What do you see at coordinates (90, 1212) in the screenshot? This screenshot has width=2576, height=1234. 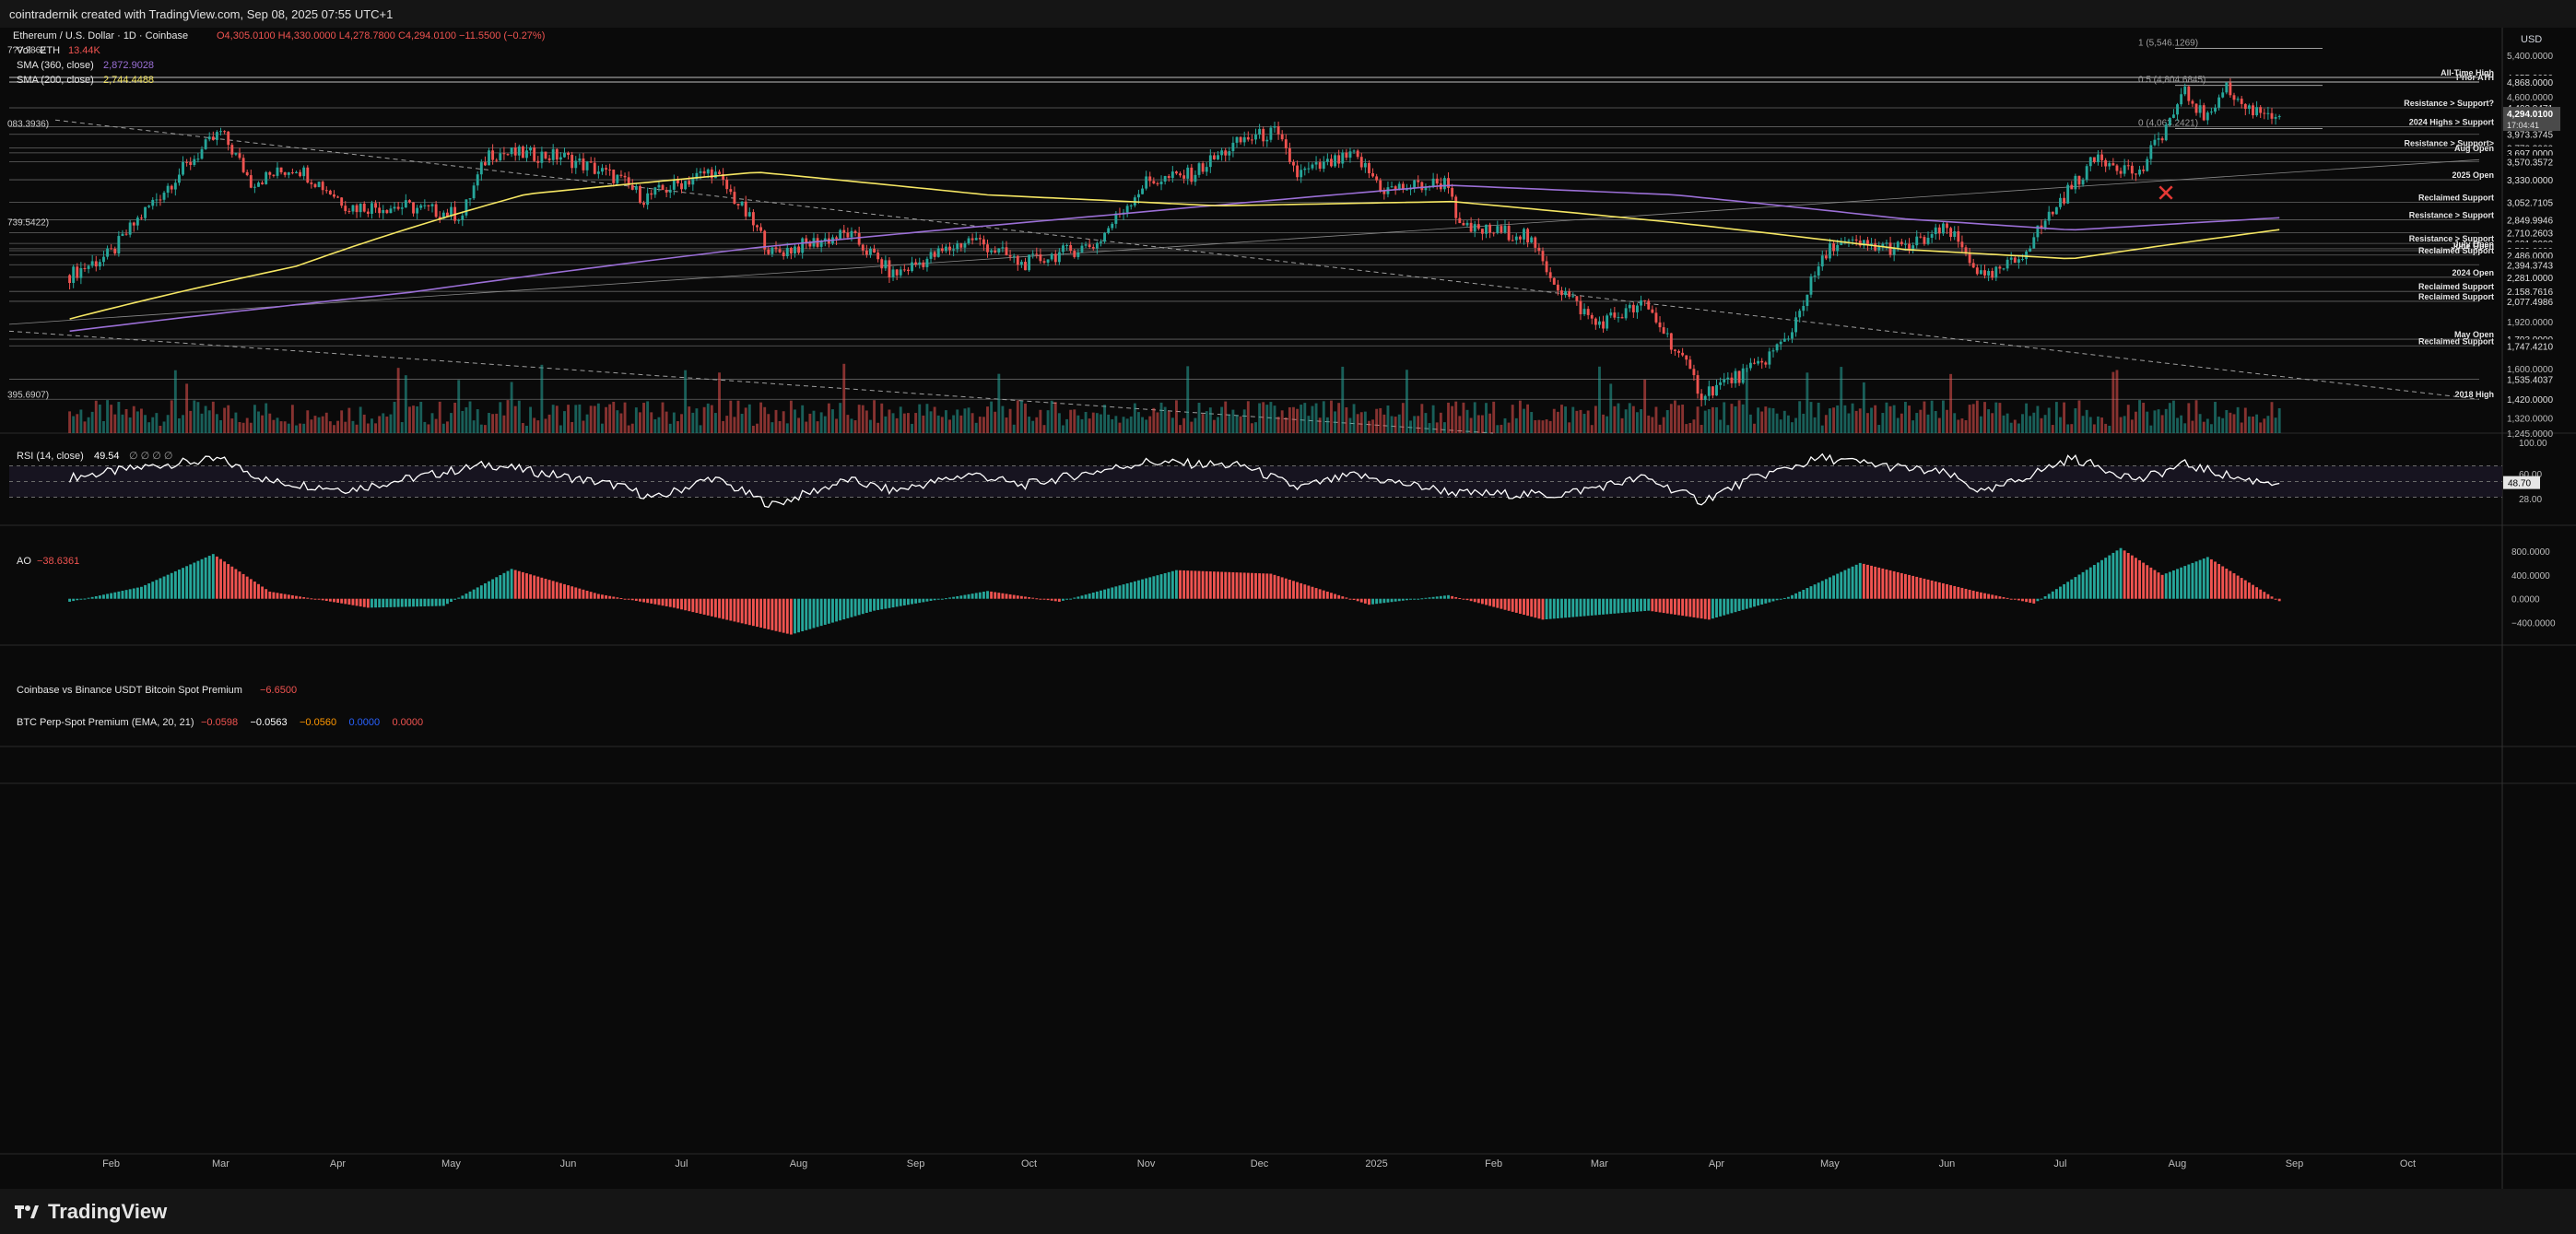 I see `tradingview-logo: TradingView` at bounding box center [90, 1212].